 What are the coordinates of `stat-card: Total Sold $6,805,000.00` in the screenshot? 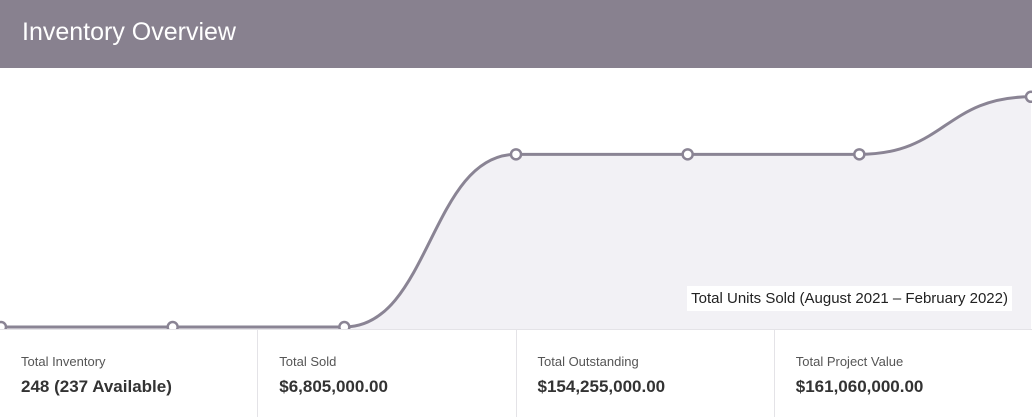 It's located at (387, 373).